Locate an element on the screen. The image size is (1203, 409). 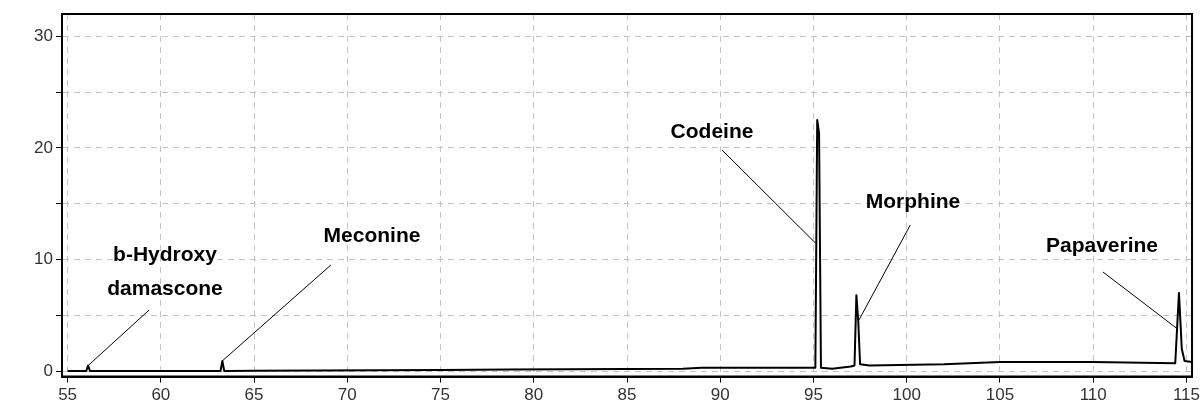
x-tick-label: 105 is located at coordinates (1000, 395).